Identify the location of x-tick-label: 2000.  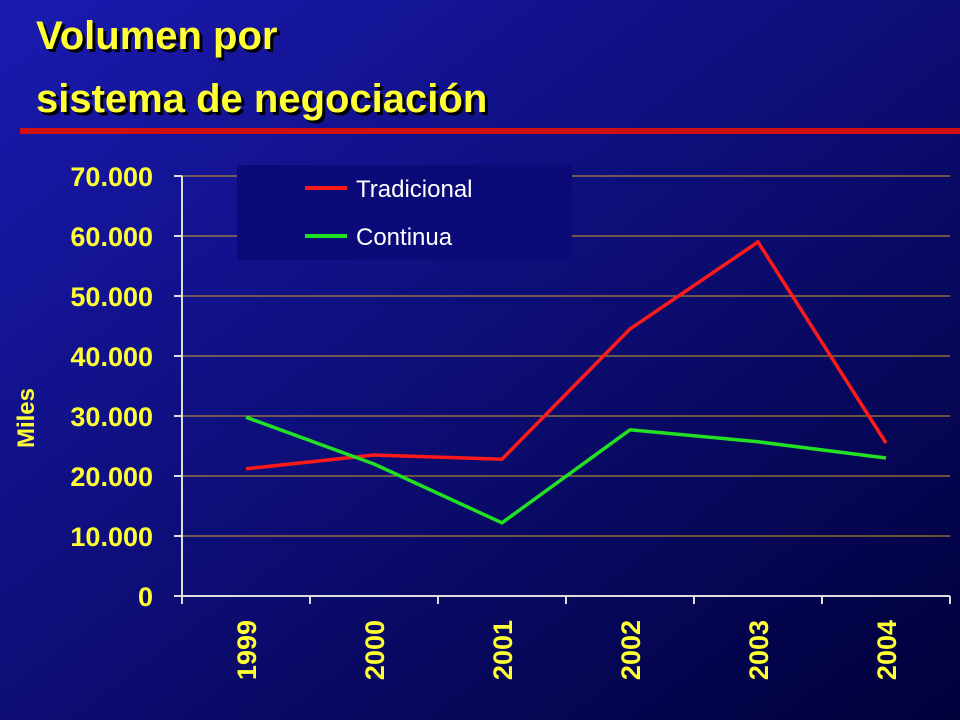
(375, 650).